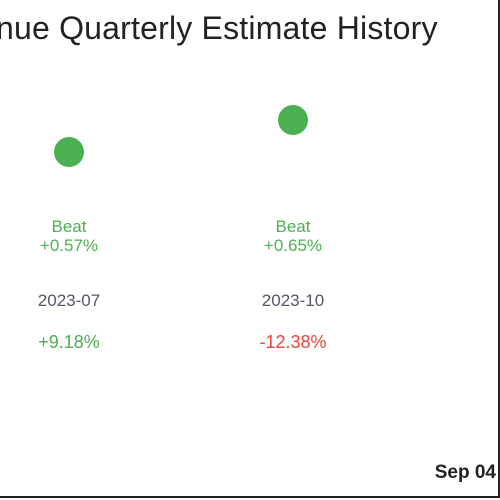 This screenshot has width=500, height=500. I want to click on change-label: -12.38%, so click(292, 342).